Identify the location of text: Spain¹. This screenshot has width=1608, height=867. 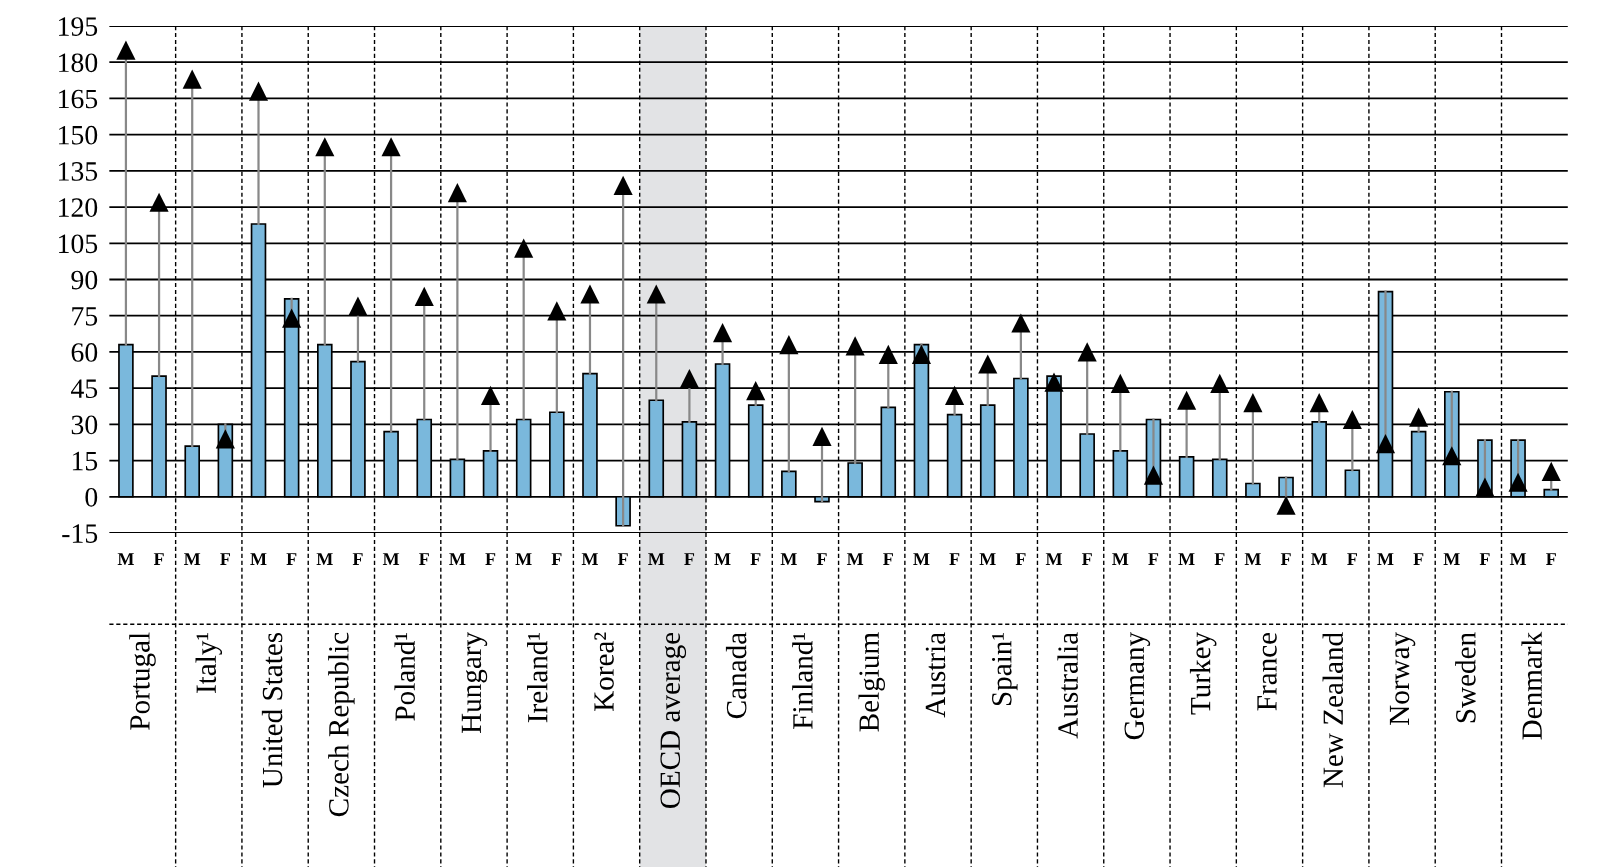
(1005, 669).